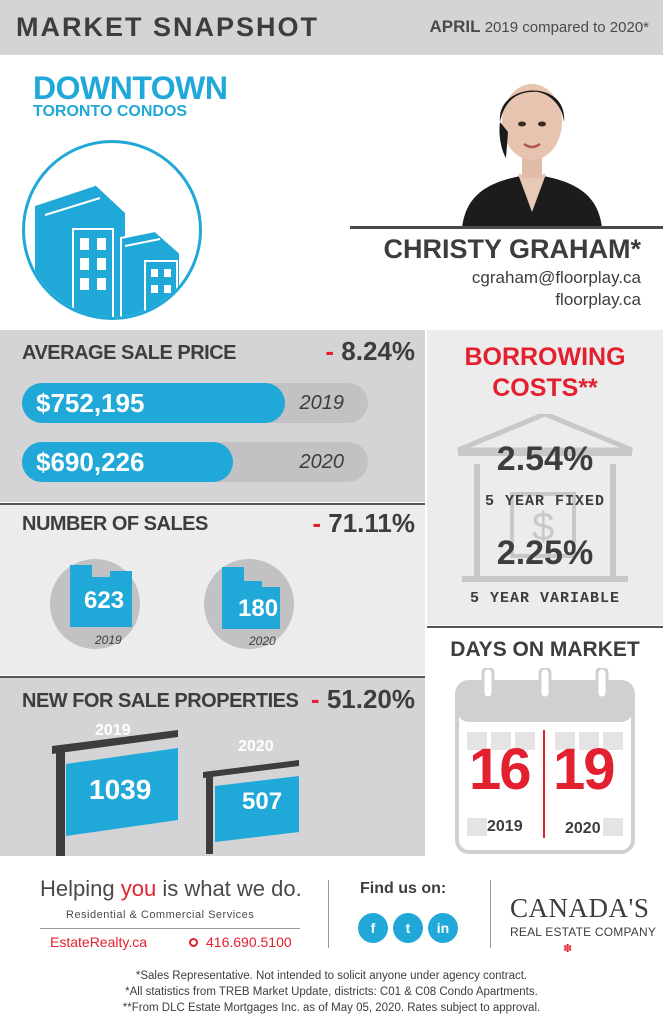 This screenshot has height=1024, width=663. What do you see at coordinates (170, 928) in the screenshot?
I see `footer-divider` at bounding box center [170, 928].